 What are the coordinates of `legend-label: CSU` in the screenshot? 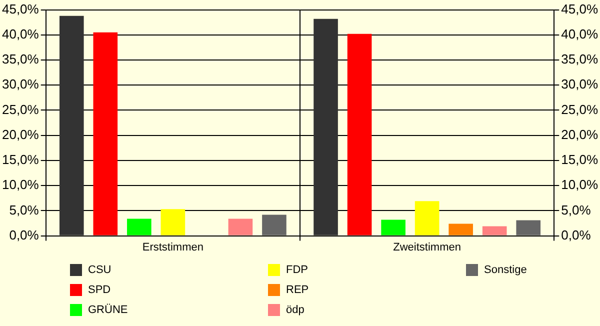 It's located at (100, 270).